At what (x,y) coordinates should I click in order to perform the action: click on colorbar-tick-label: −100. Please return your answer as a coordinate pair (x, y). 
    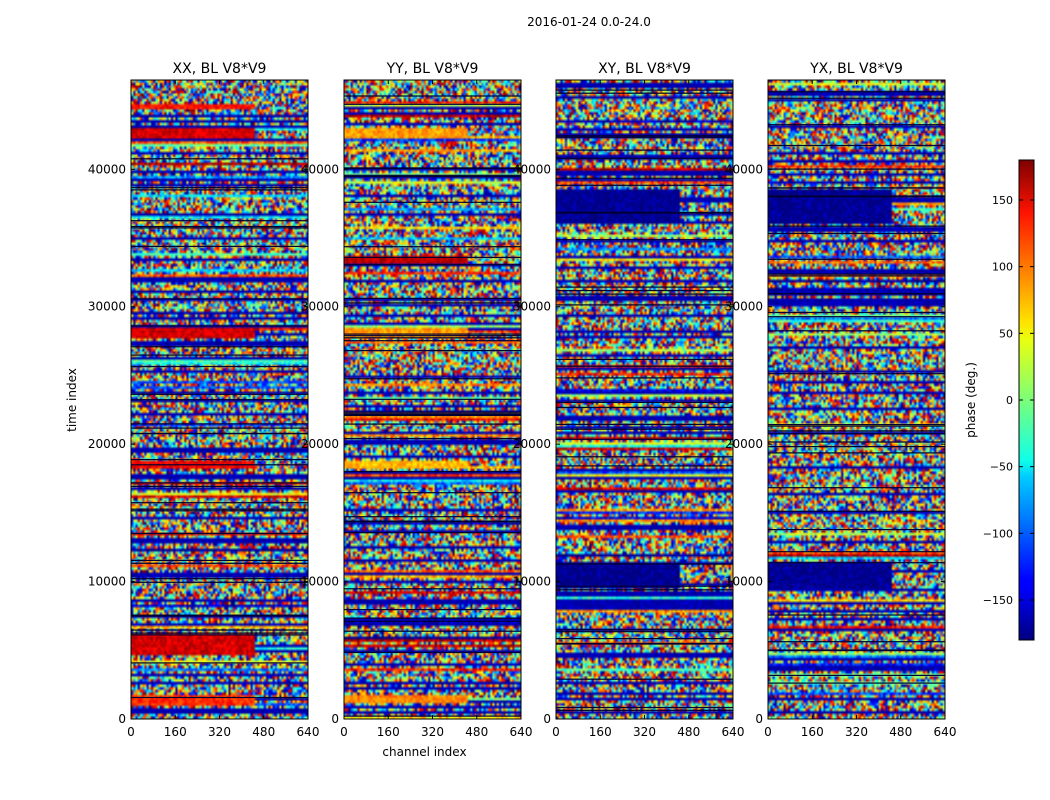
    Looking at the image, I should click on (998, 533).